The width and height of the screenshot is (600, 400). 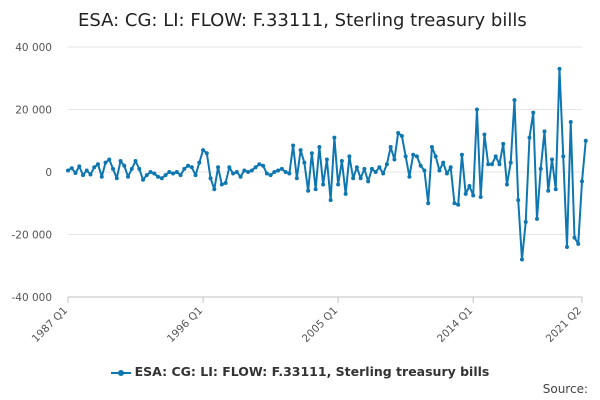 What do you see at coordinates (185, 325) in the screenshot?
I see `x-tick-label: 1996 Q1` at bounding box center [185, 325].